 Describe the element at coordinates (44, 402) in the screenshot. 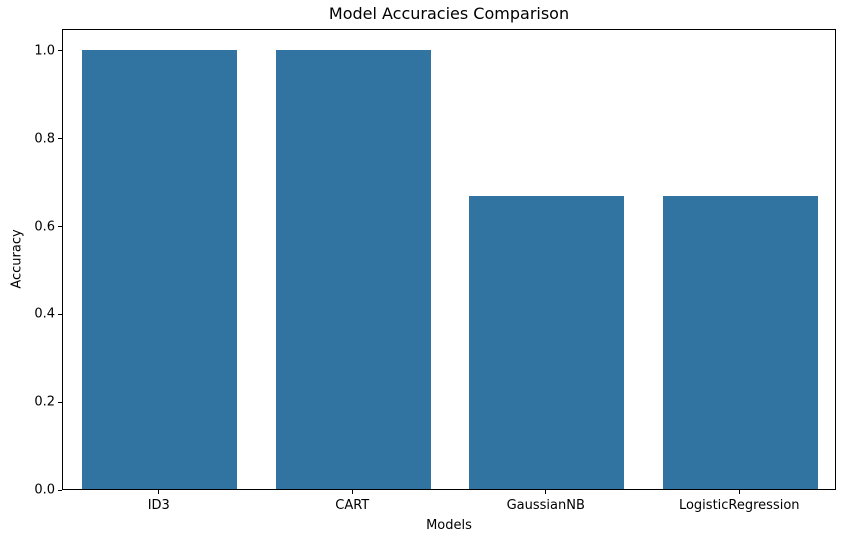

I see `y-tick-label: 0.2` at that location.